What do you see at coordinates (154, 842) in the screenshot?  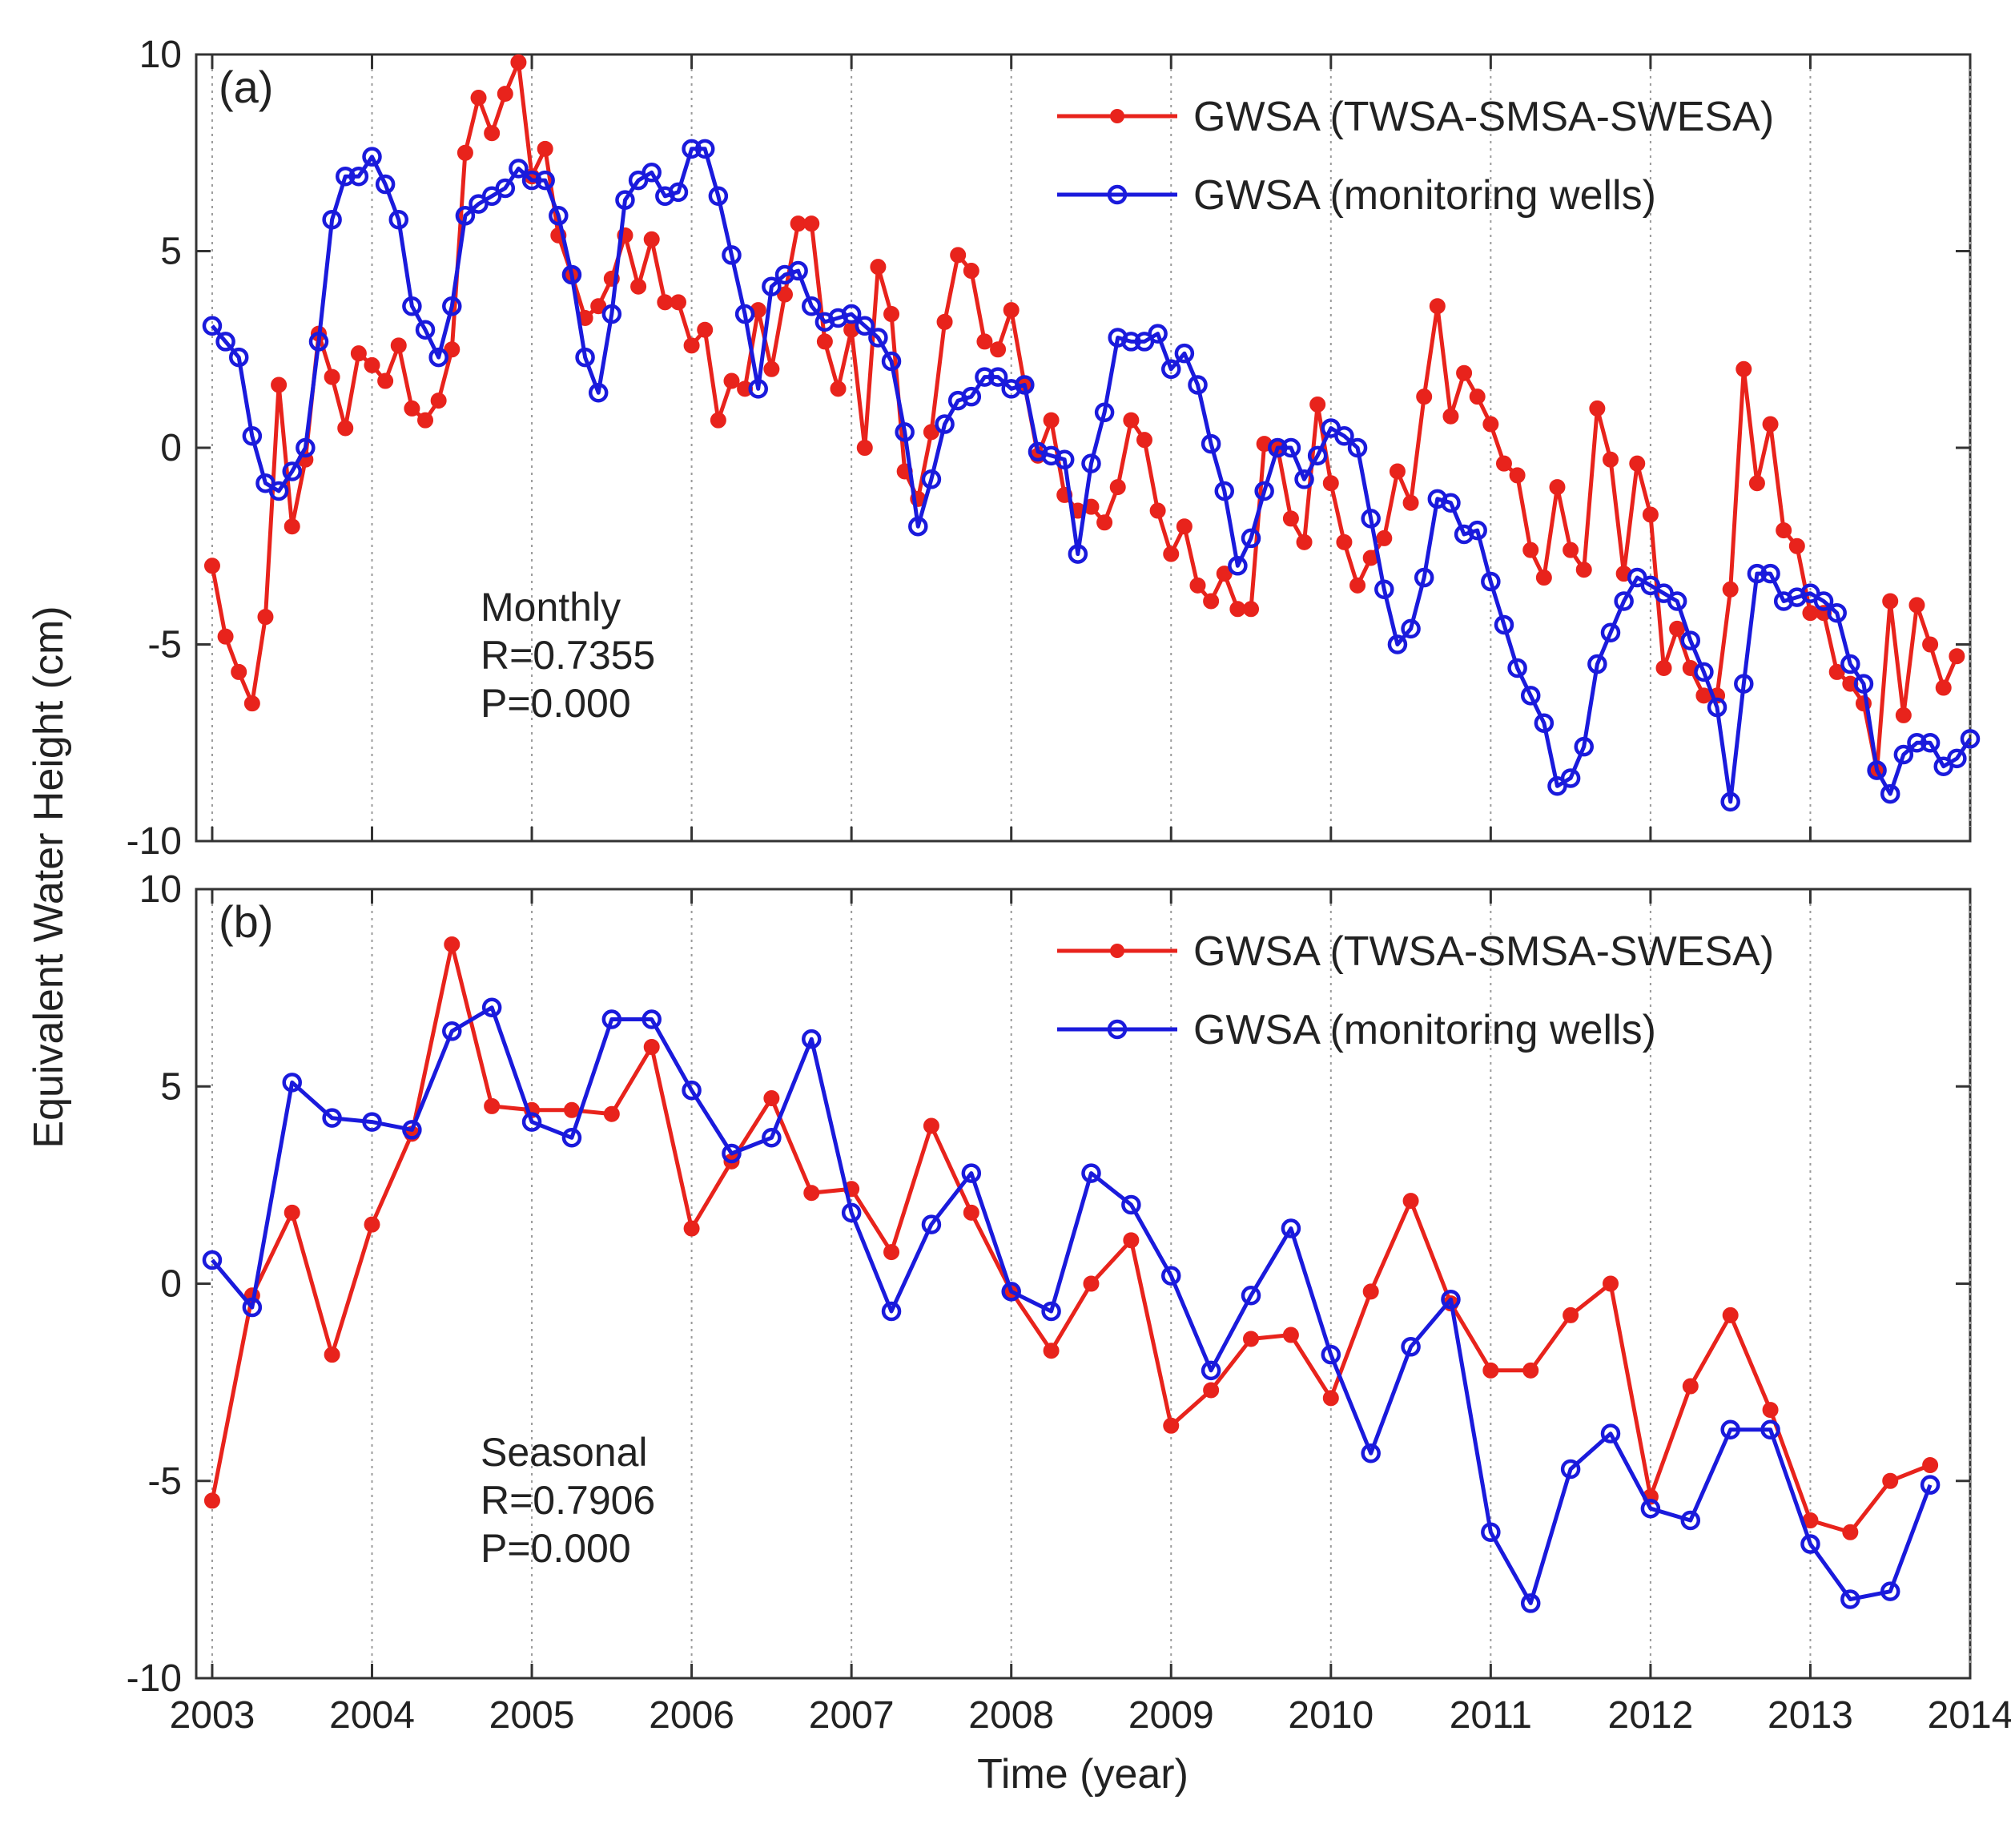 I see `y-tick-label: -10` at bounding box center [154, 842].